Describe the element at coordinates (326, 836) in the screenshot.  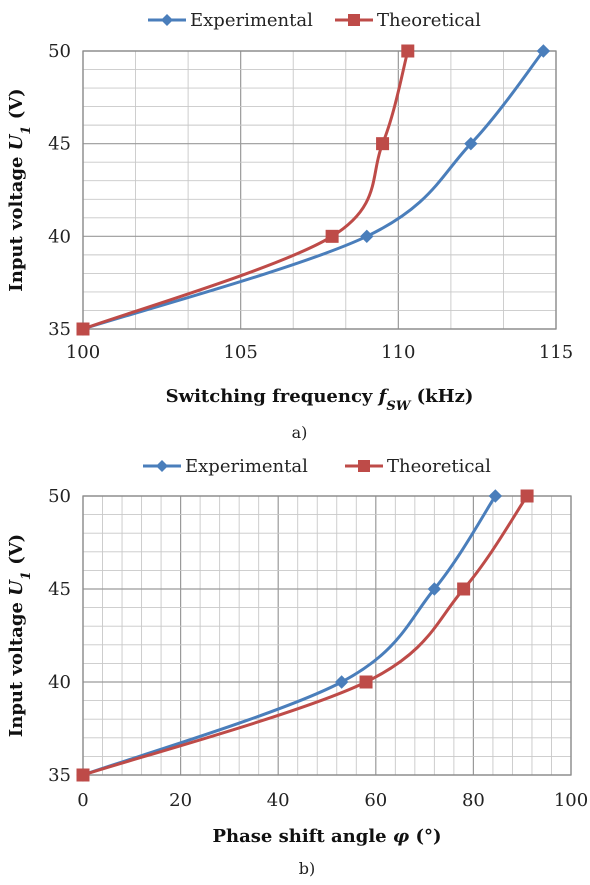
I see `x-axis-title: Phase shift angle φ (°)` at that location.